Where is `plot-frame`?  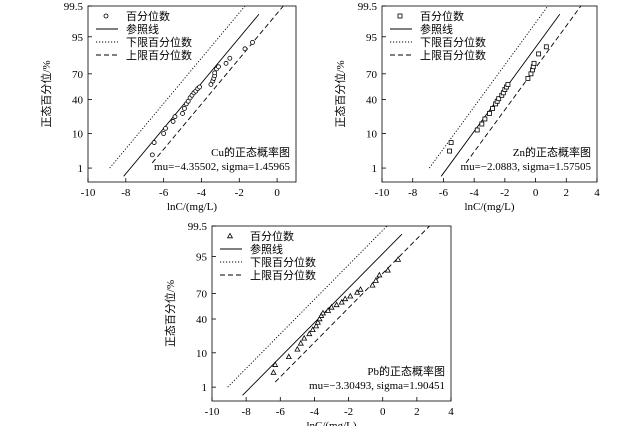 plot-frame is located at coordinates (192, 94).